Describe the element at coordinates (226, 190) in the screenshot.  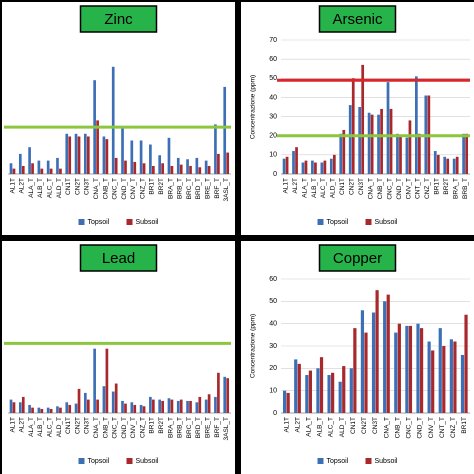
I see `x-tick-label: 3ASL_T` at that location.